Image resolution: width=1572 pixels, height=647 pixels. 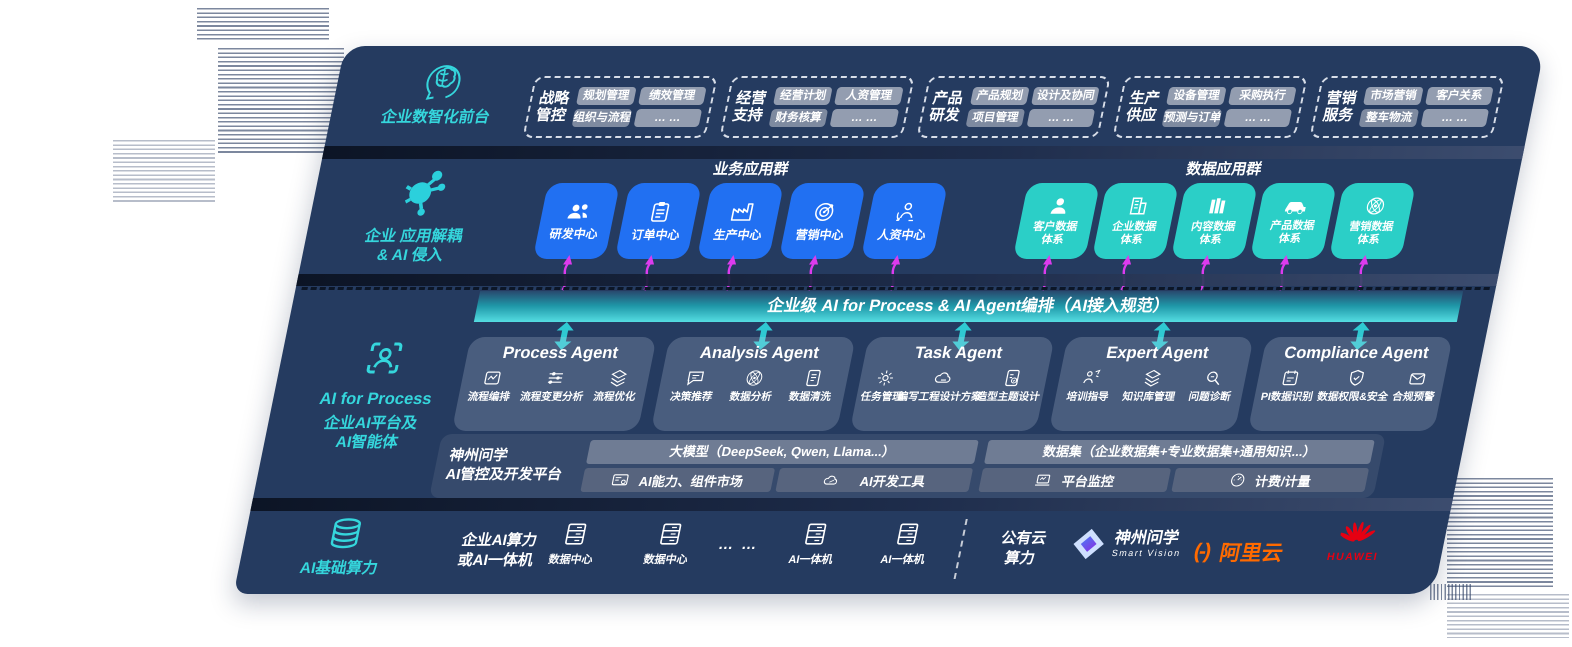 I want to click on factory-icon, so click(x=742, y=211).